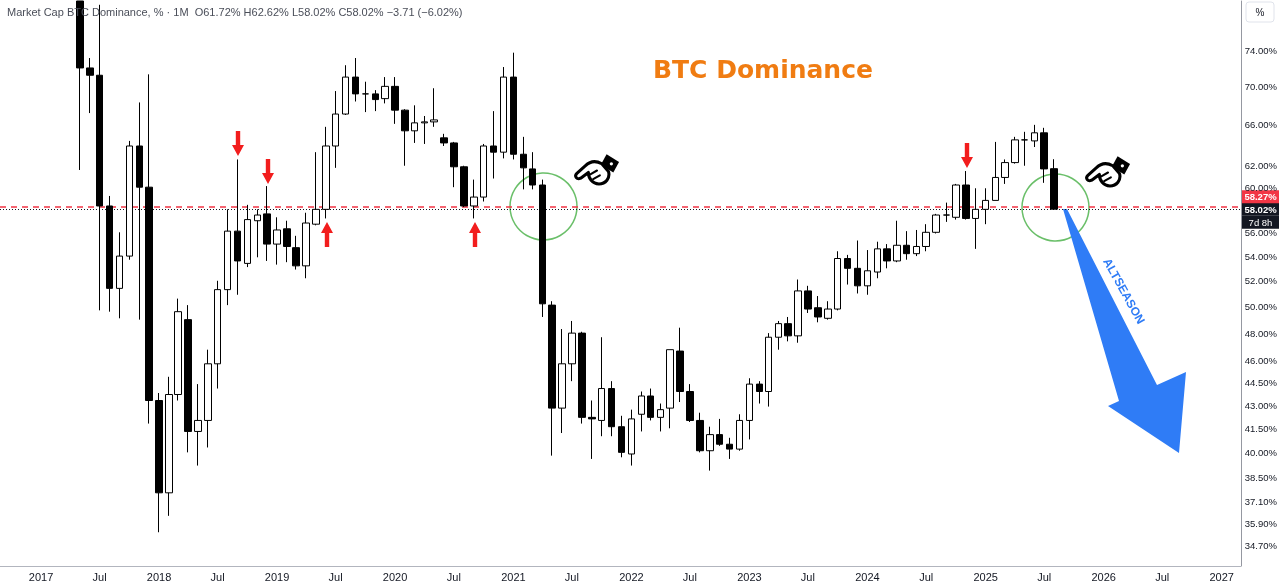 This screenshot has height=585, width=1280. What do you see at coordinates (1103, 576) in the screenshot?
I see `x-tick-label: 2026` at bounding box center [1103, 576].